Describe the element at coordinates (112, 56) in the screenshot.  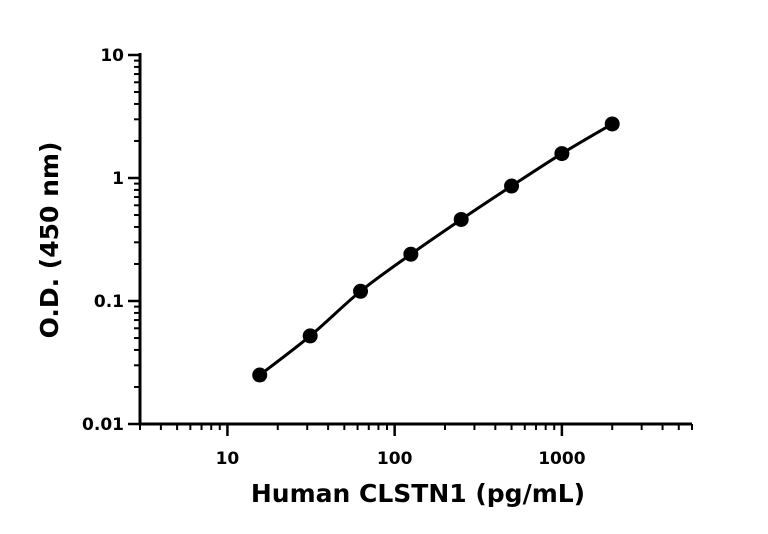
I see `y-tick-label: 10` at that location.